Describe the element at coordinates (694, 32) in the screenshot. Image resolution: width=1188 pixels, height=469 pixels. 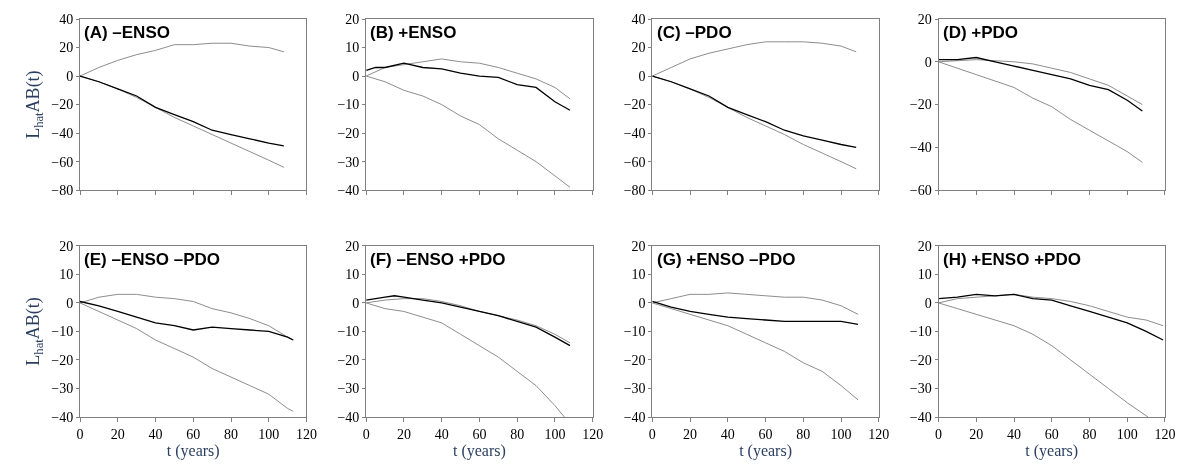
I see `chart-title: (C) –PDO` at that location.